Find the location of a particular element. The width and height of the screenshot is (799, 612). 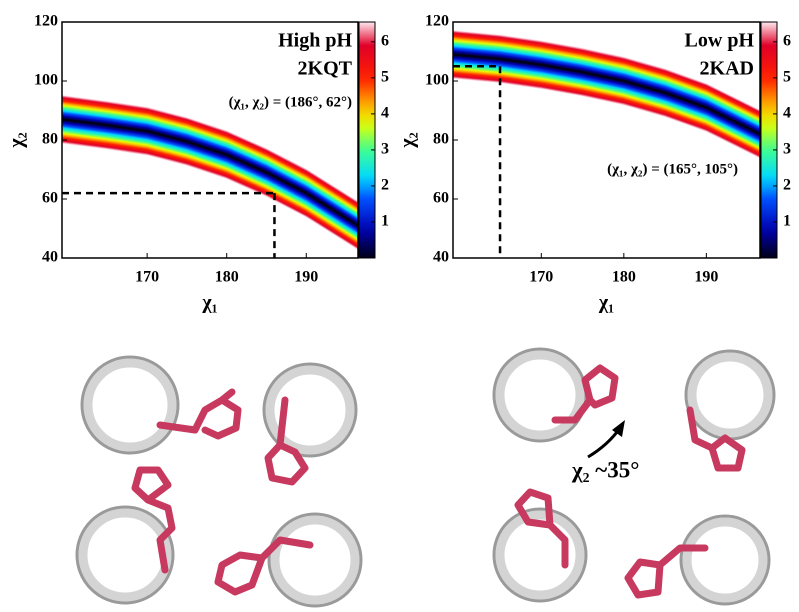

panel-label: Low pH is located at coordinates (720, 41).